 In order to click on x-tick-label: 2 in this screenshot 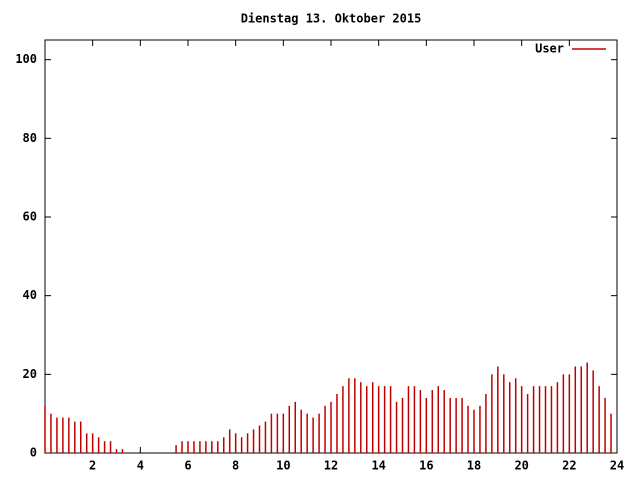, I will do `click(92, 466)`.